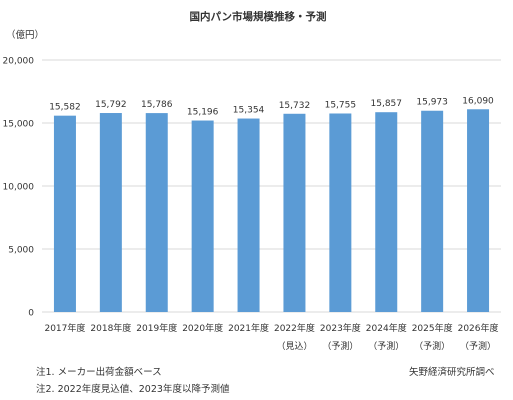 This screenshot has width=513, height=400. What do you see at coordinates (110, 212) in the screenshot?
I see `bar-2018年度` at bounding box center [110, 212].